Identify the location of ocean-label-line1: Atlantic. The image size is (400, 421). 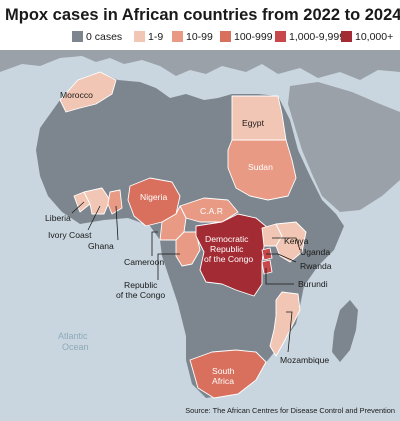
(73, 336).